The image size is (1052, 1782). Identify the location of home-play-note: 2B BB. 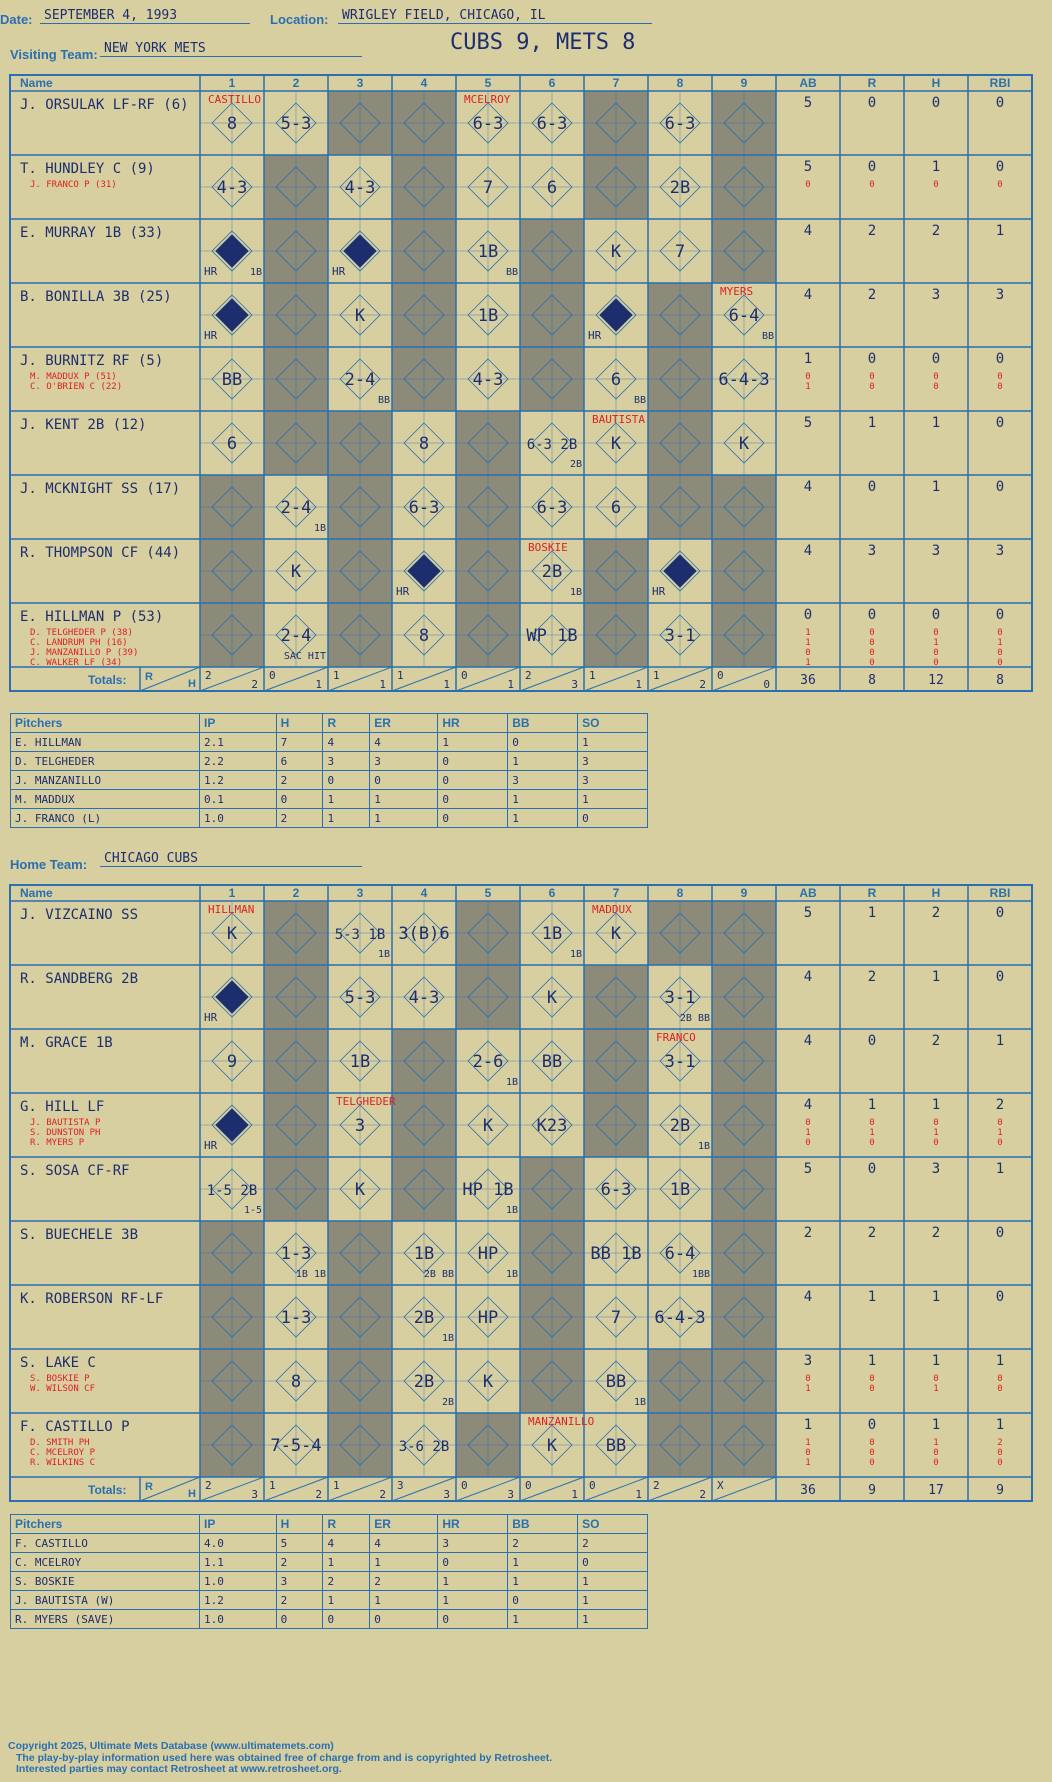
(439, 1274).